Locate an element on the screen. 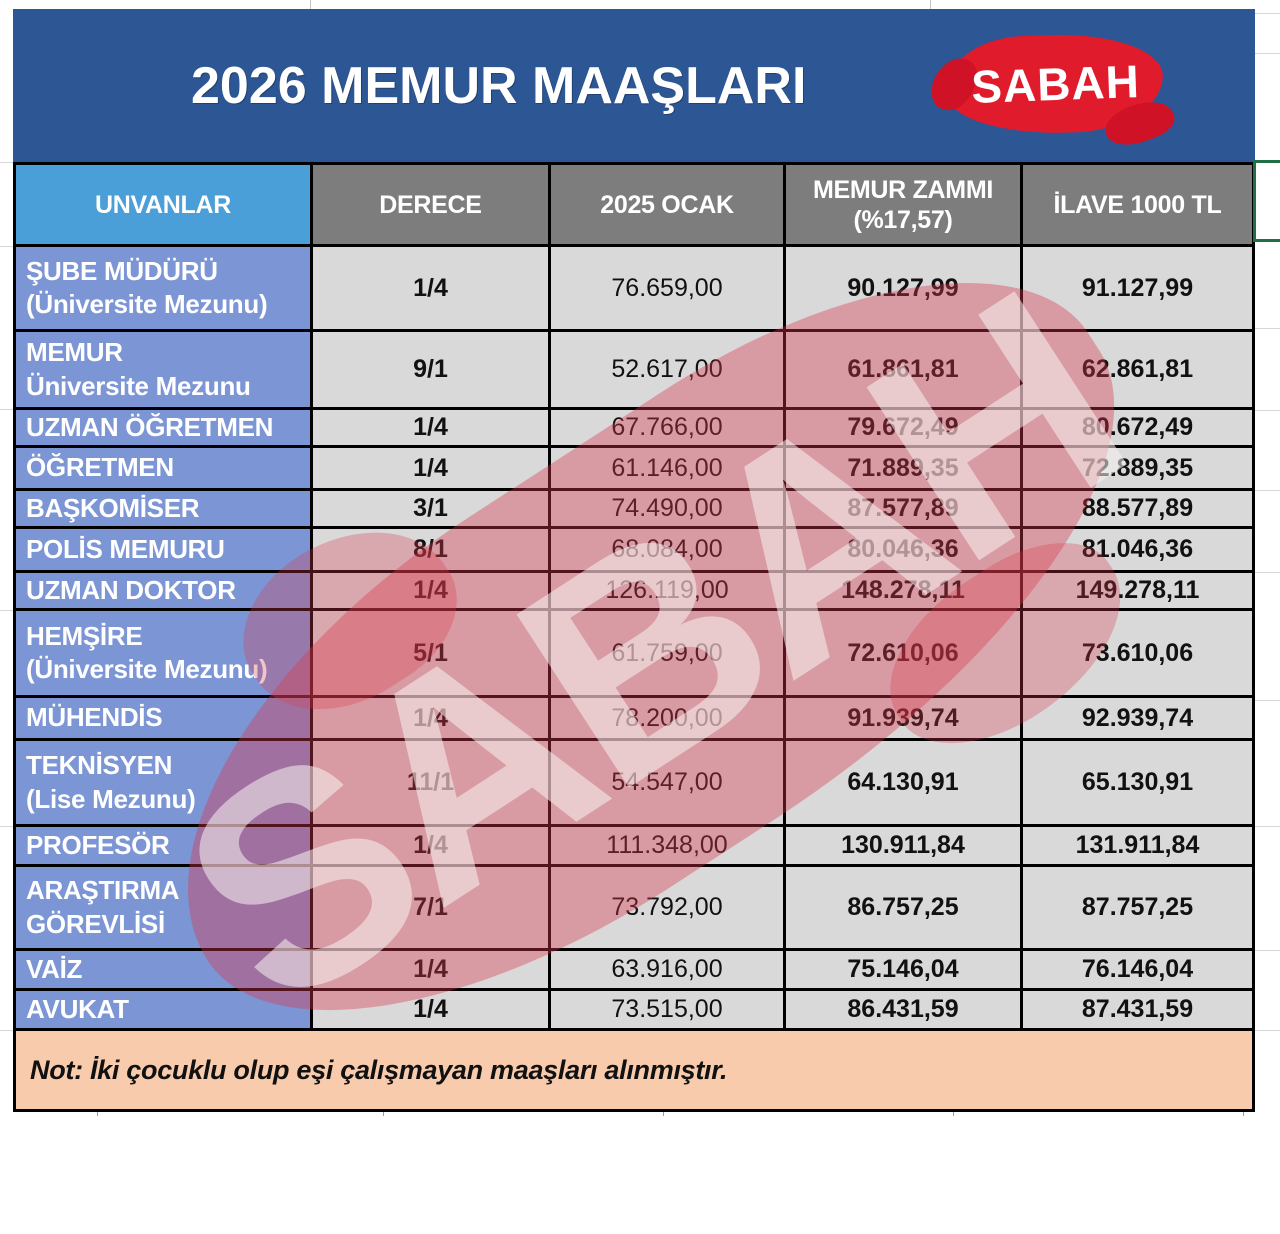 The image size is (1280, 1234). derece-cell: 9/1 is located at coordinates (432, 369).